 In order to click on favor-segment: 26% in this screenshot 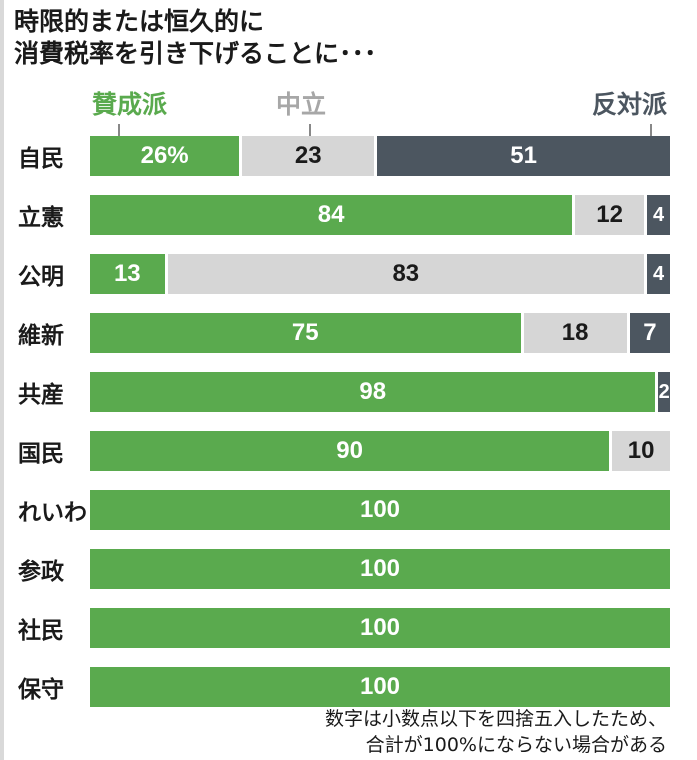, I will do `click(165, 156)`.